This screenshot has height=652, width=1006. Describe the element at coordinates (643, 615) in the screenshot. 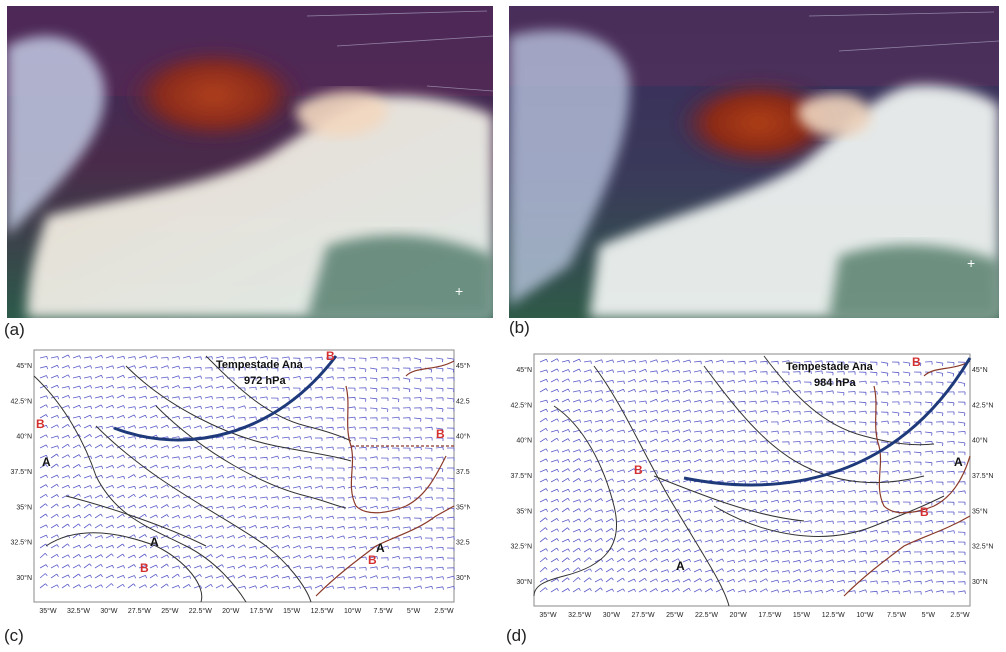

I see `lon-tick-label: 27.5°W` at that location.